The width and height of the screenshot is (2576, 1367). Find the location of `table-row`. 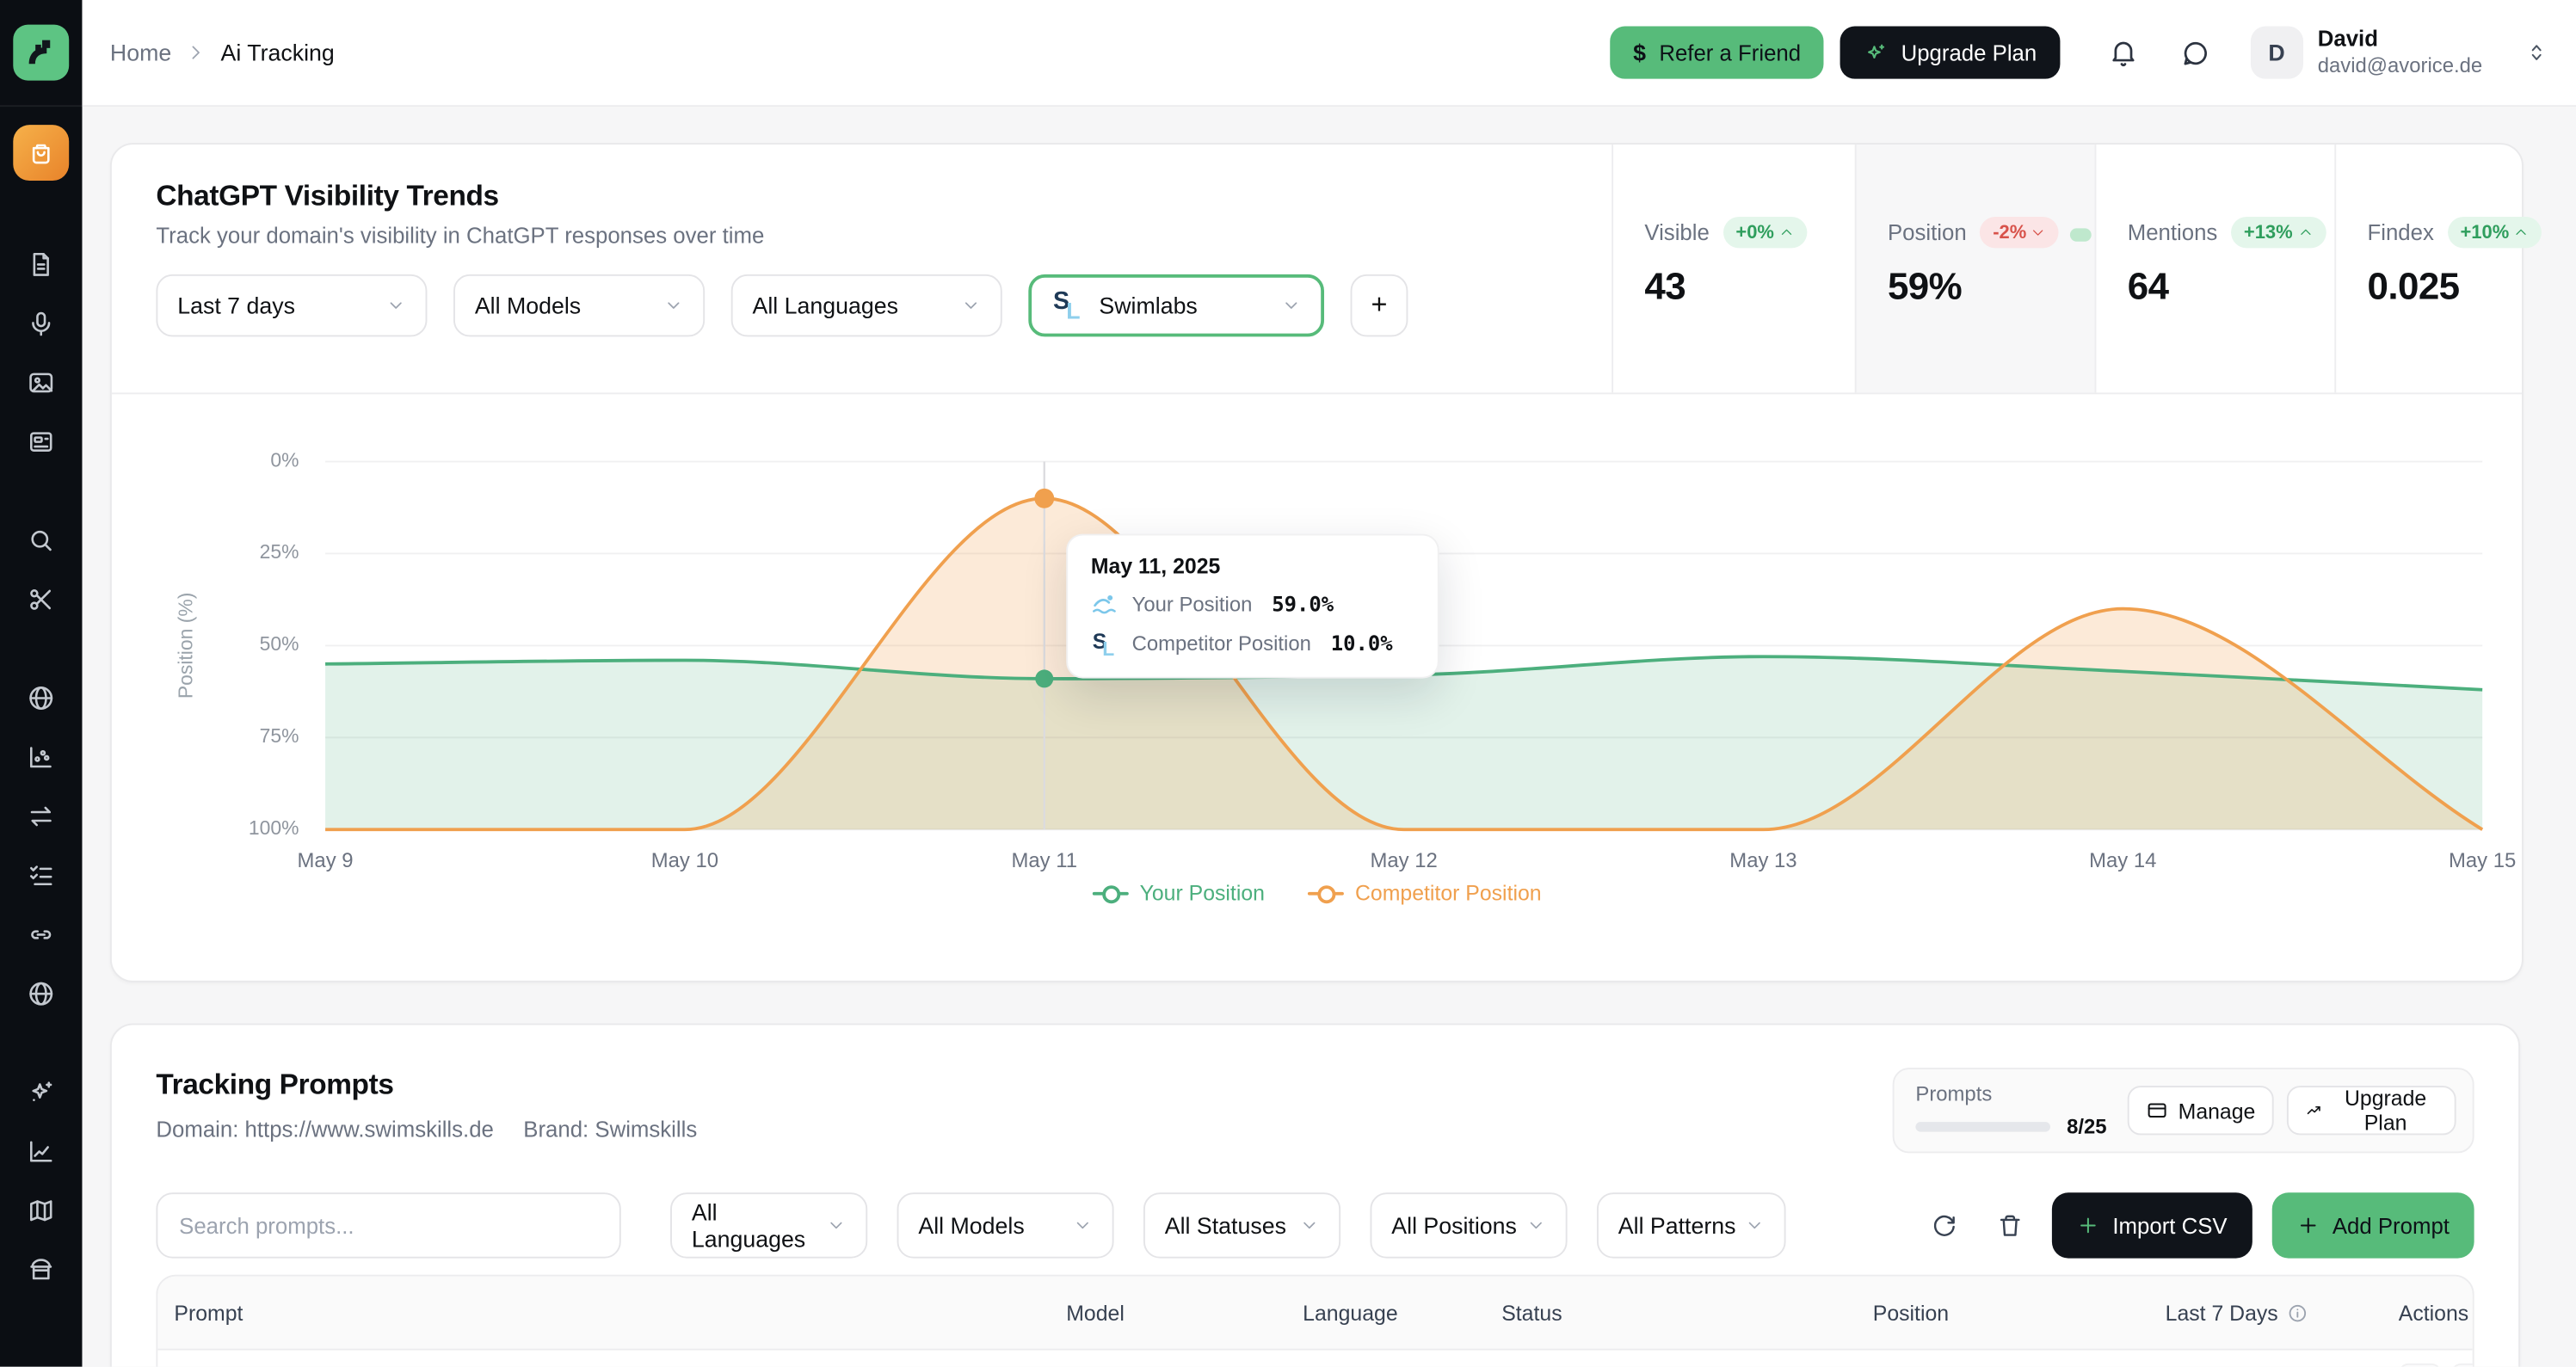

table-row is located at coordinates (1315, 1358).